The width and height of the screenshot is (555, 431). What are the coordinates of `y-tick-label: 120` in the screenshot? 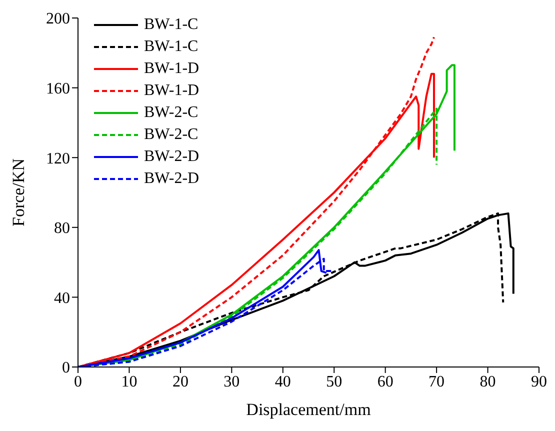 It's located at (58, 159).